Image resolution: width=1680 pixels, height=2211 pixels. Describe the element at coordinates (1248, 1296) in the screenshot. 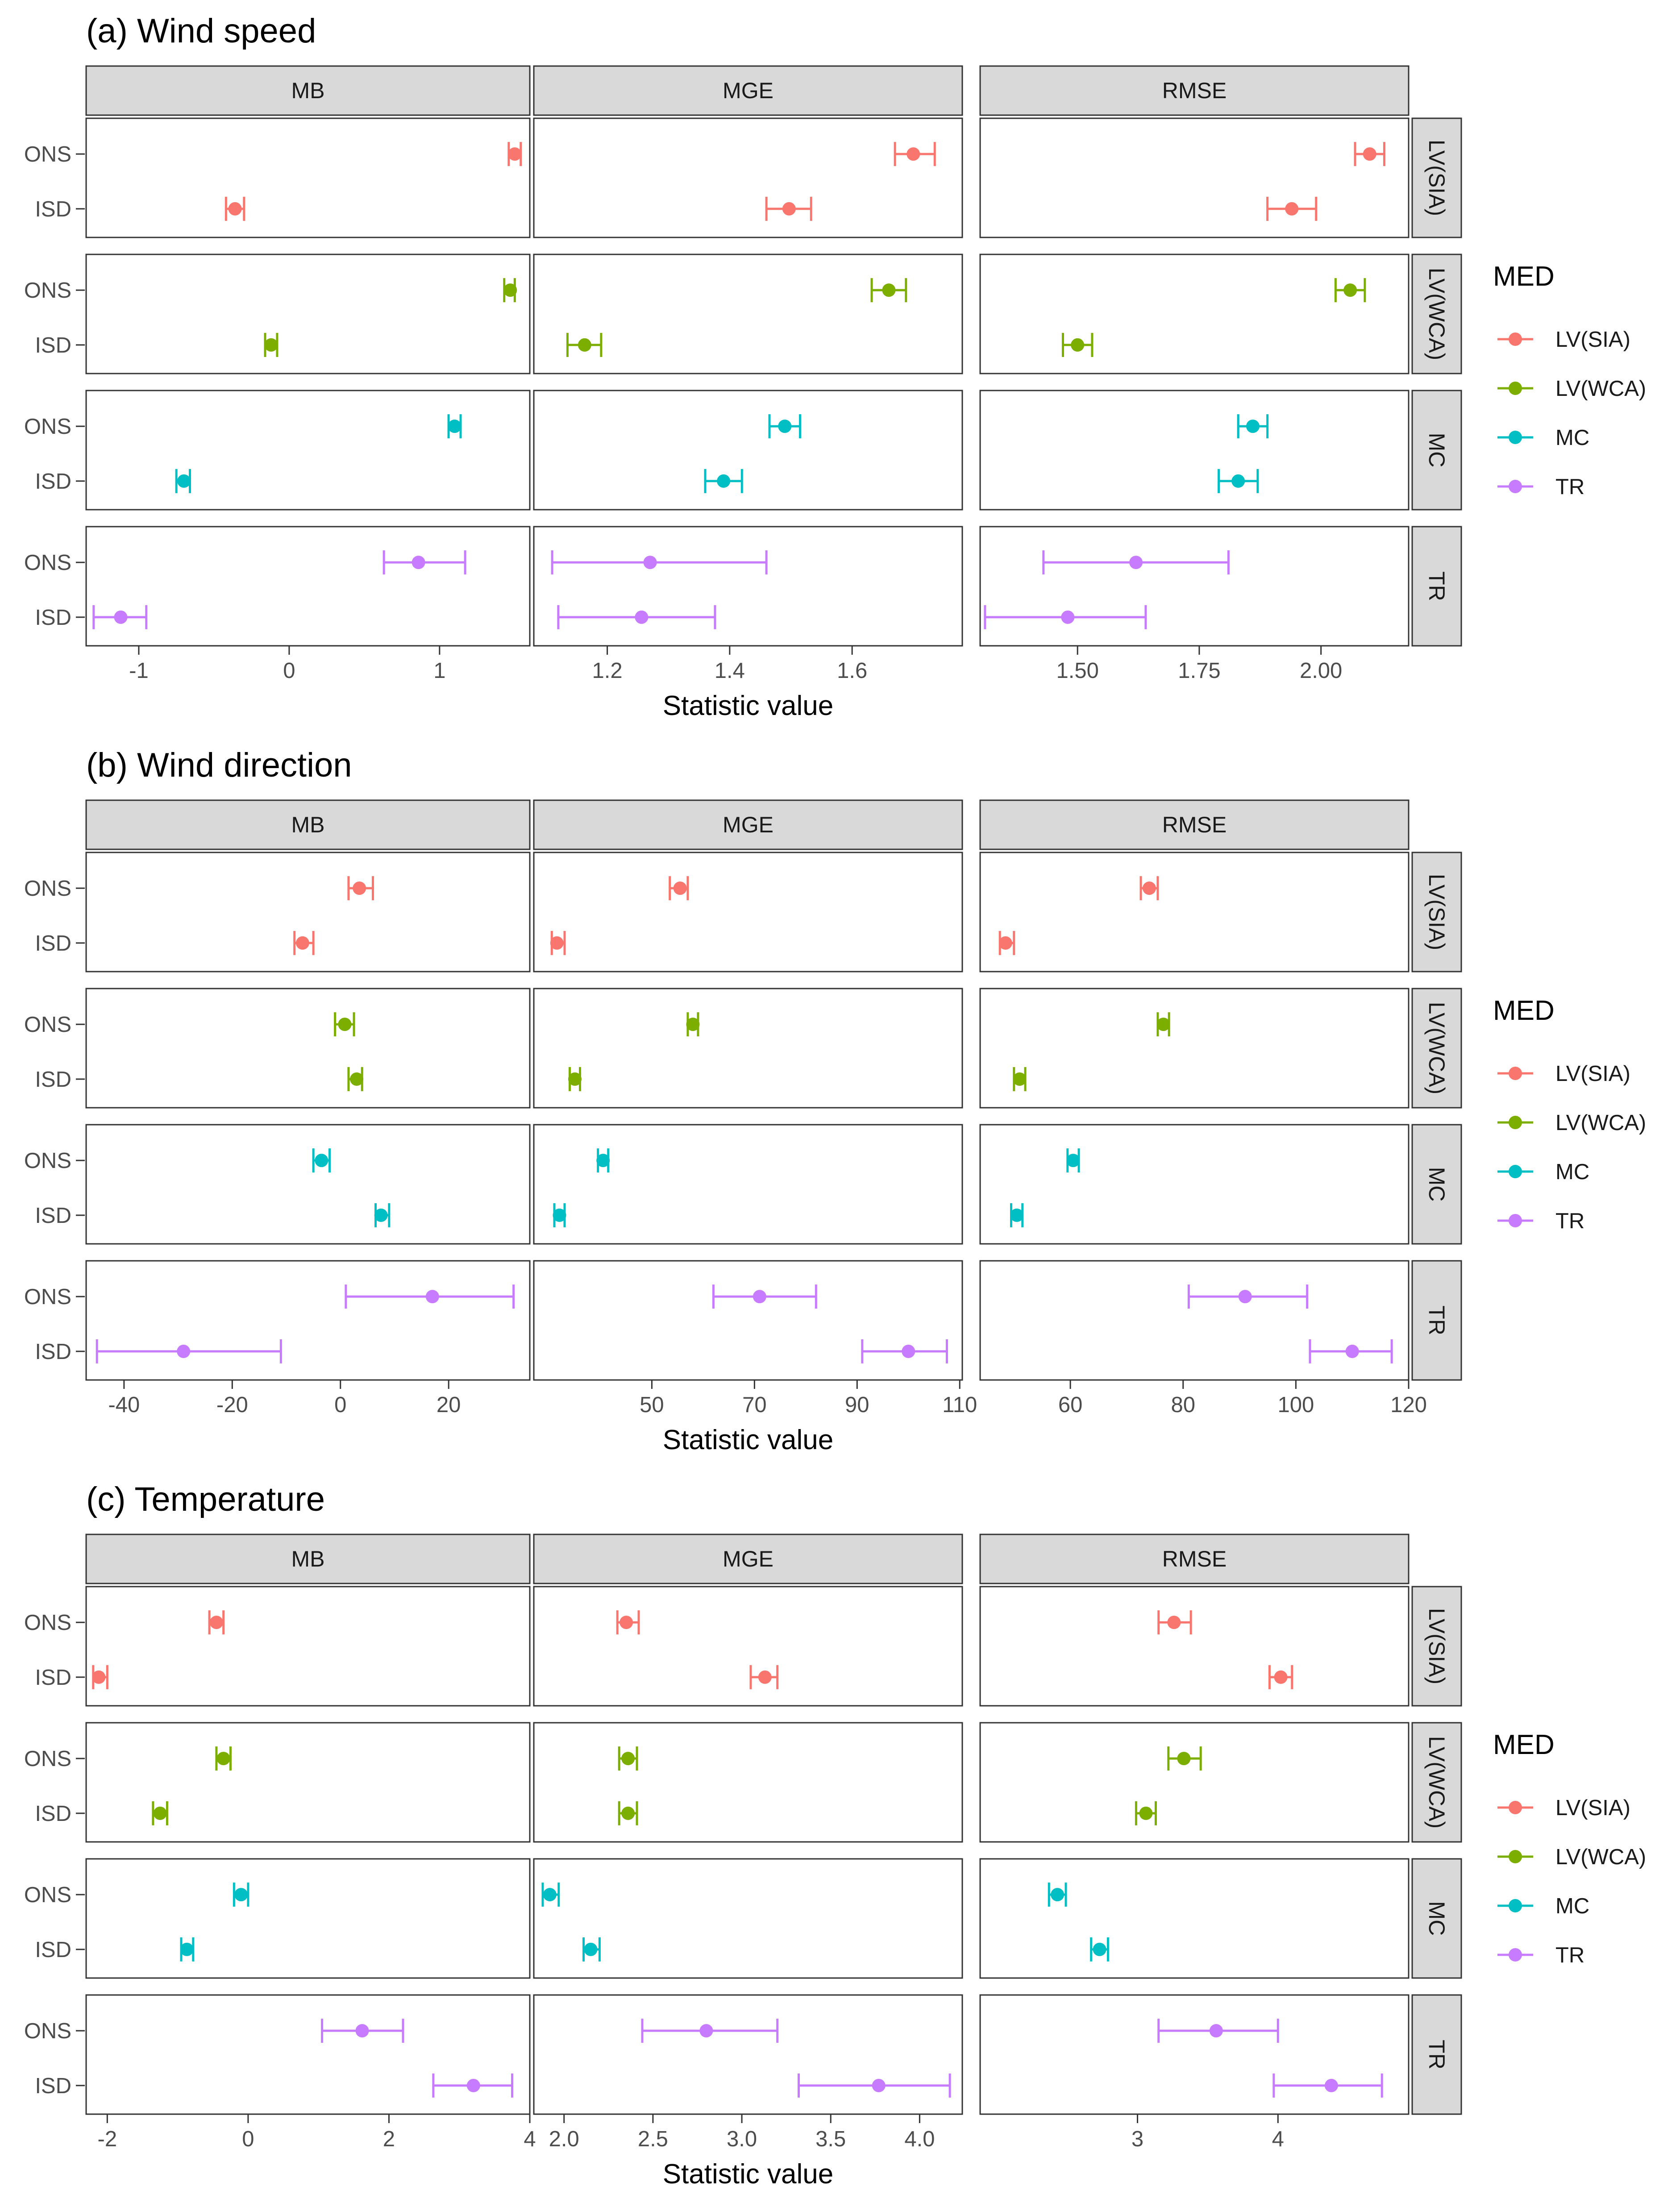

I see `error-bar-tr-rmse-ons` at that location.